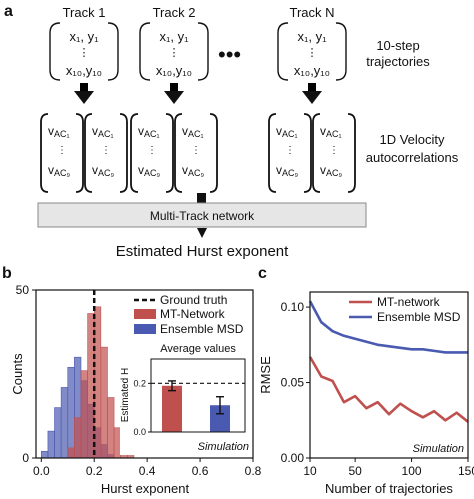 This screenshot has width=474, height=499. Describe the element at coordinates (388, 389) in the screenshot. I see `mt-network-line` at that location.